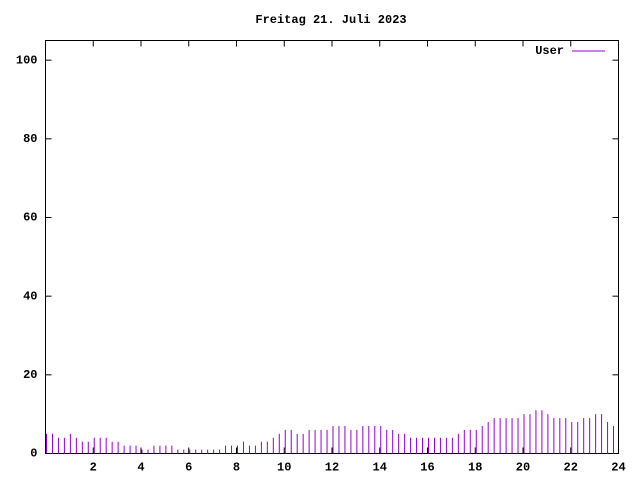  I want to click on x-tick-label: 2, so click(93, 468).